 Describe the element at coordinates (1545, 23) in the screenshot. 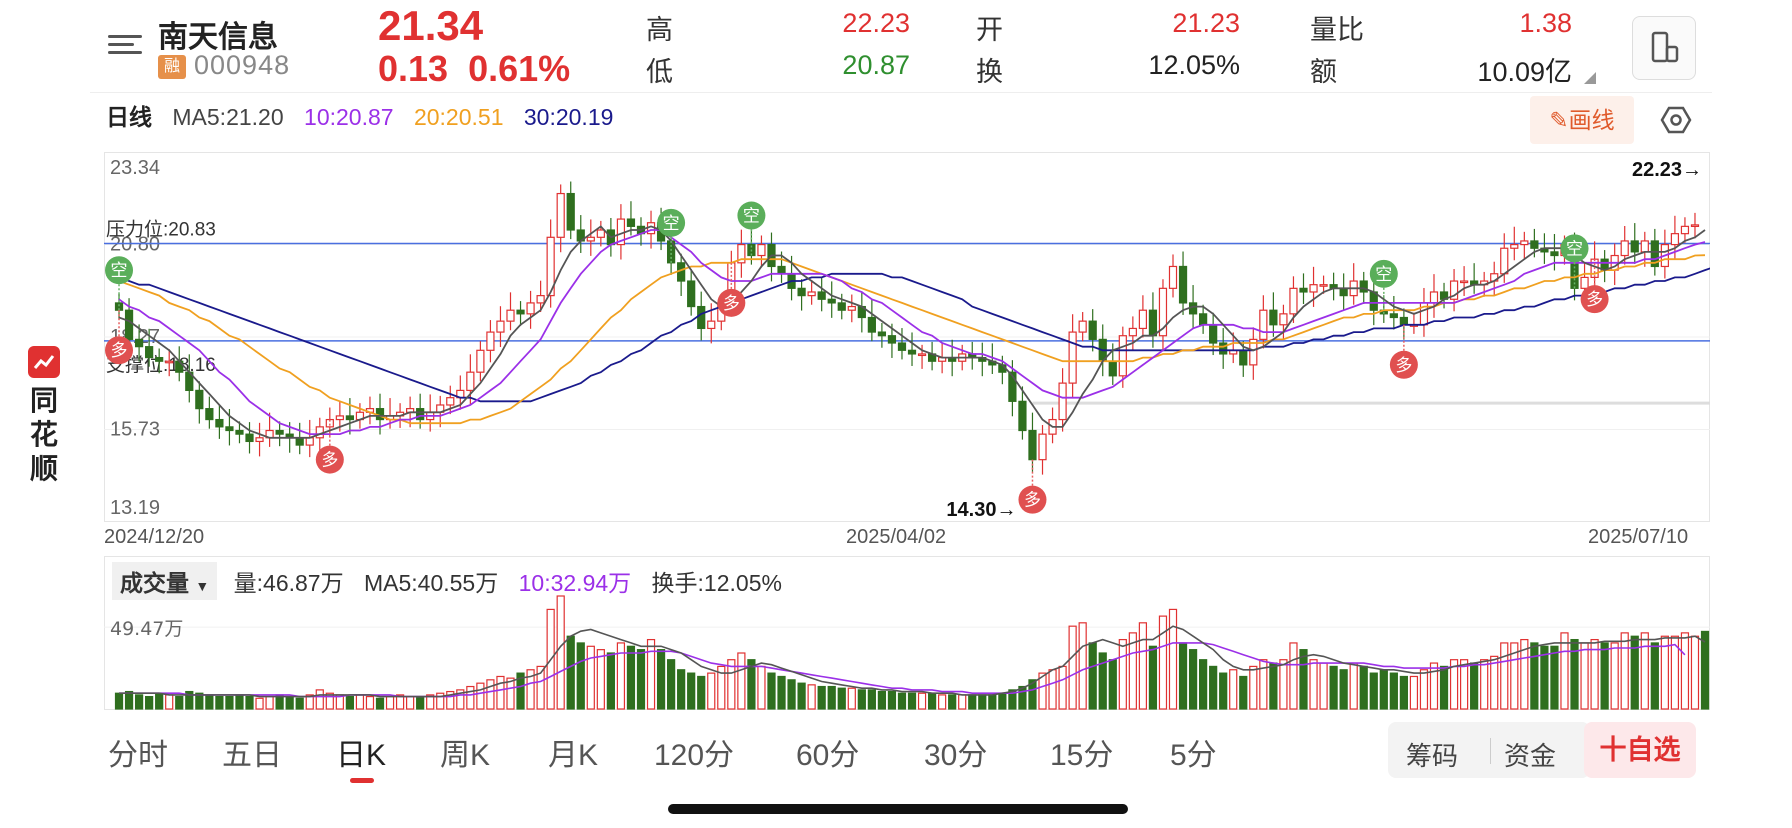

I see `stat-volratio-value: 1.38` at that location.